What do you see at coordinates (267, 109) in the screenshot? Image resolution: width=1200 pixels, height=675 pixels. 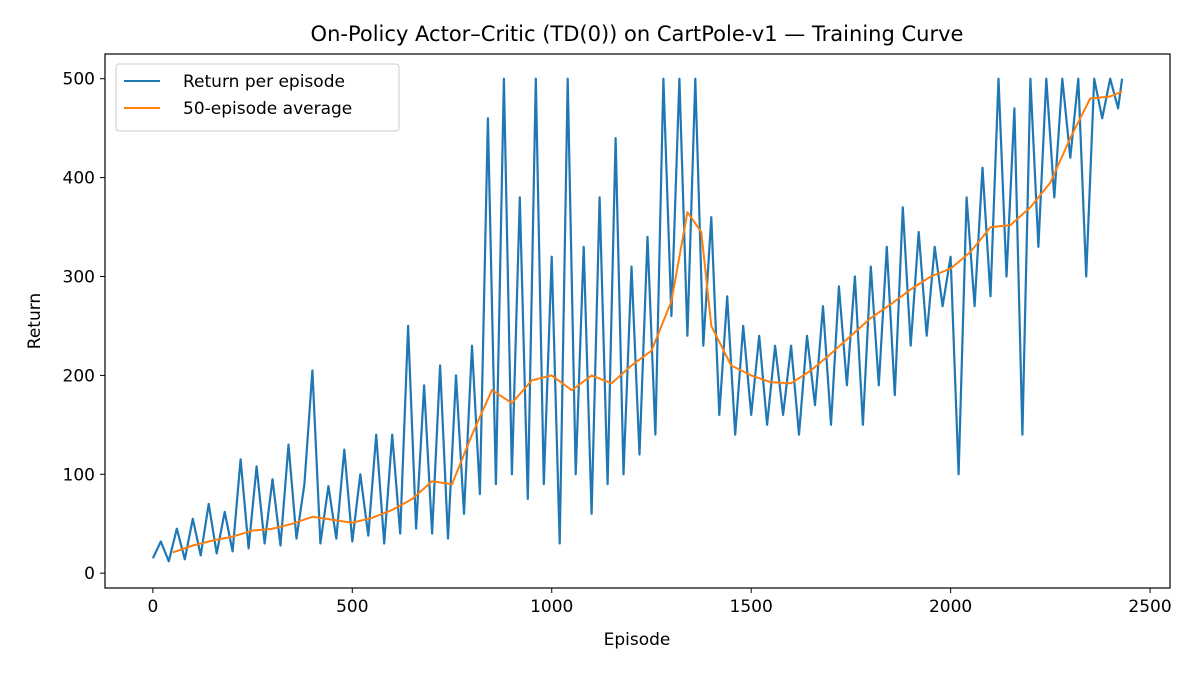 I see `legend-label-average: 50-episode average` at bounding box center [267, 109].